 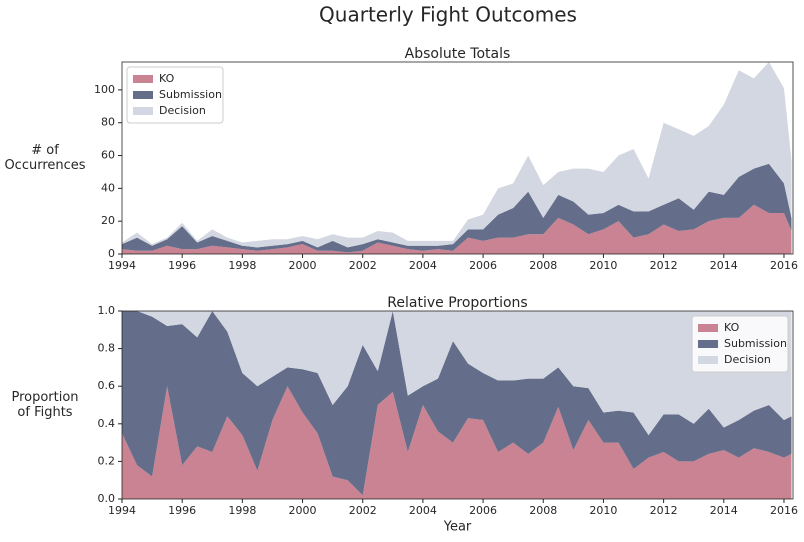 I want to click on y-axis-label: Occurrences, so click(x=44, y=165).